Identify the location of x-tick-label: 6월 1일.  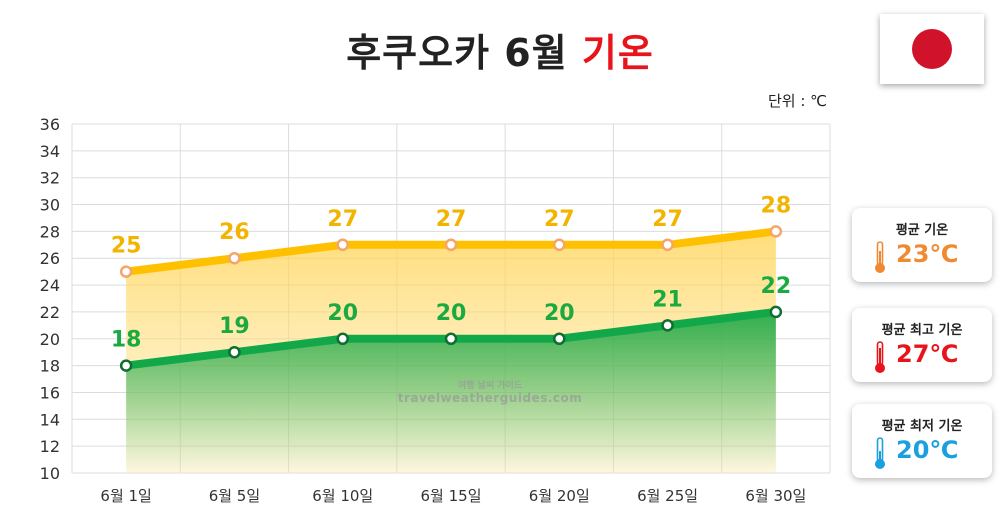
(125, 496).